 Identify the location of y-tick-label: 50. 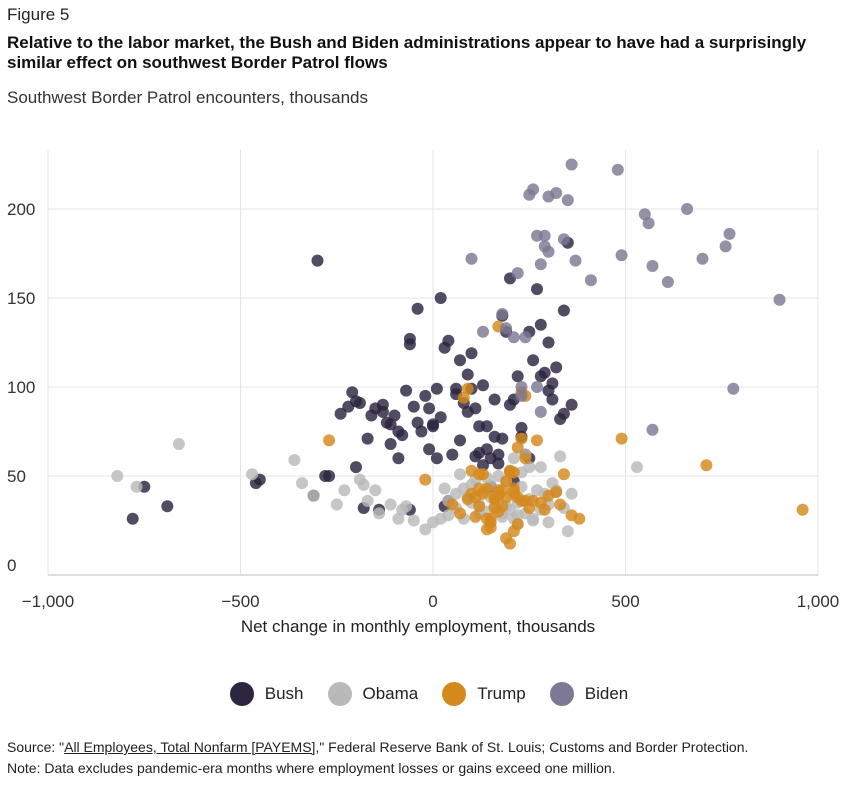
(16, 476).